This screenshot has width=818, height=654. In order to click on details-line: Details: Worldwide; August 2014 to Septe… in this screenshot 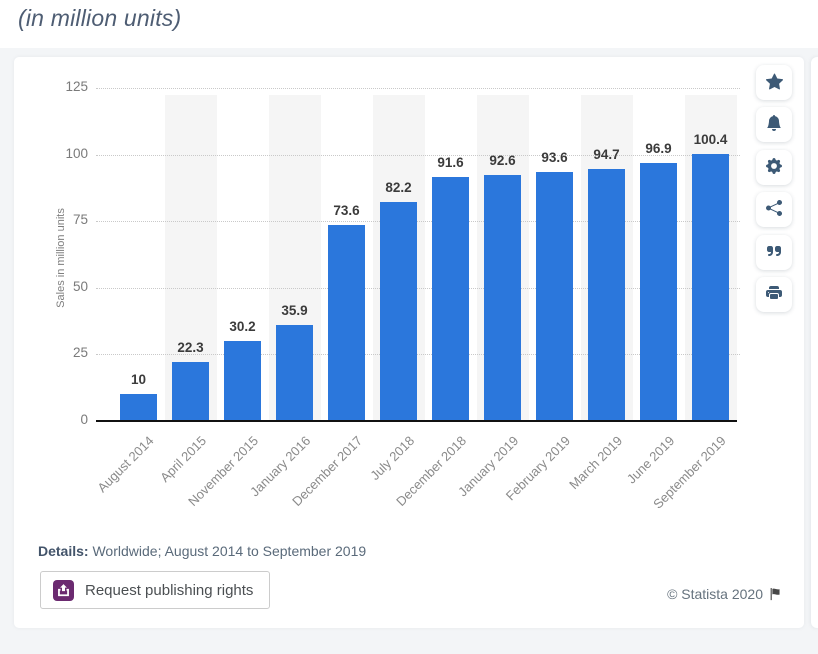, I will do `click(202, 551)`.